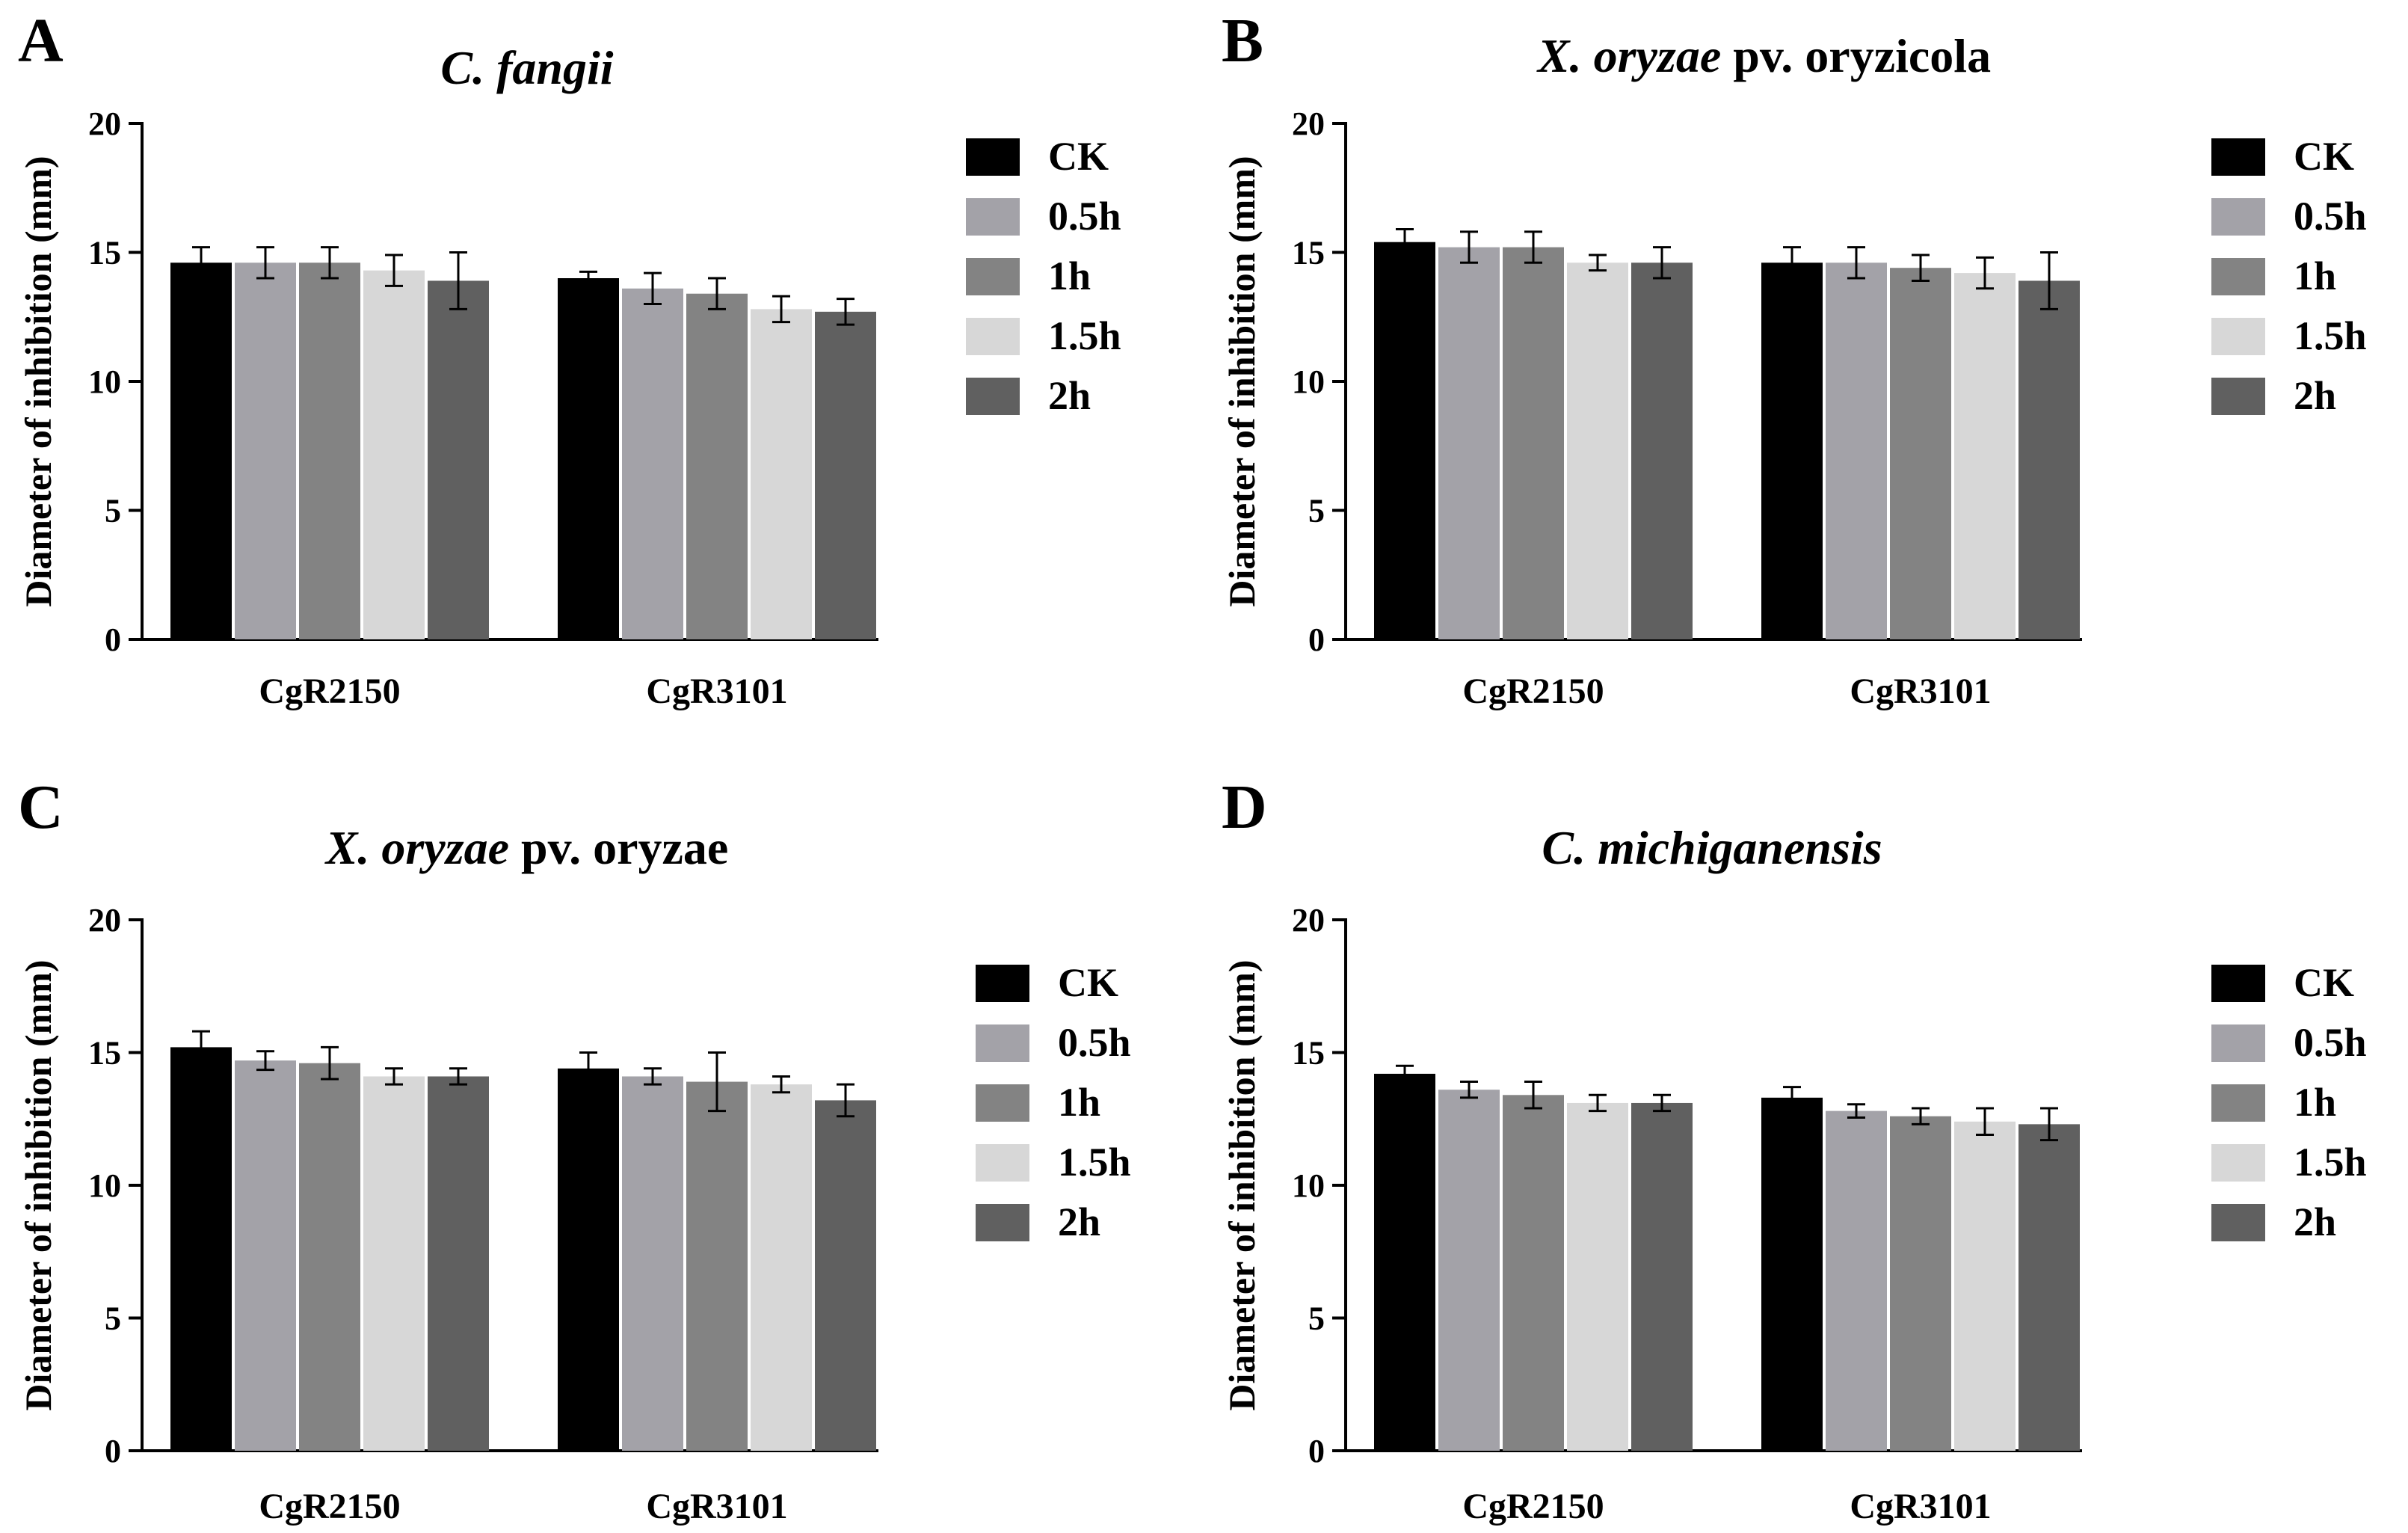 This screenshot has height=1533, width=2408. What do you see at coordinates (1084, 217) in the screenshot?
I see `legend-label-0-5h-a: 0.5h` at bounding box center [1084, 217].